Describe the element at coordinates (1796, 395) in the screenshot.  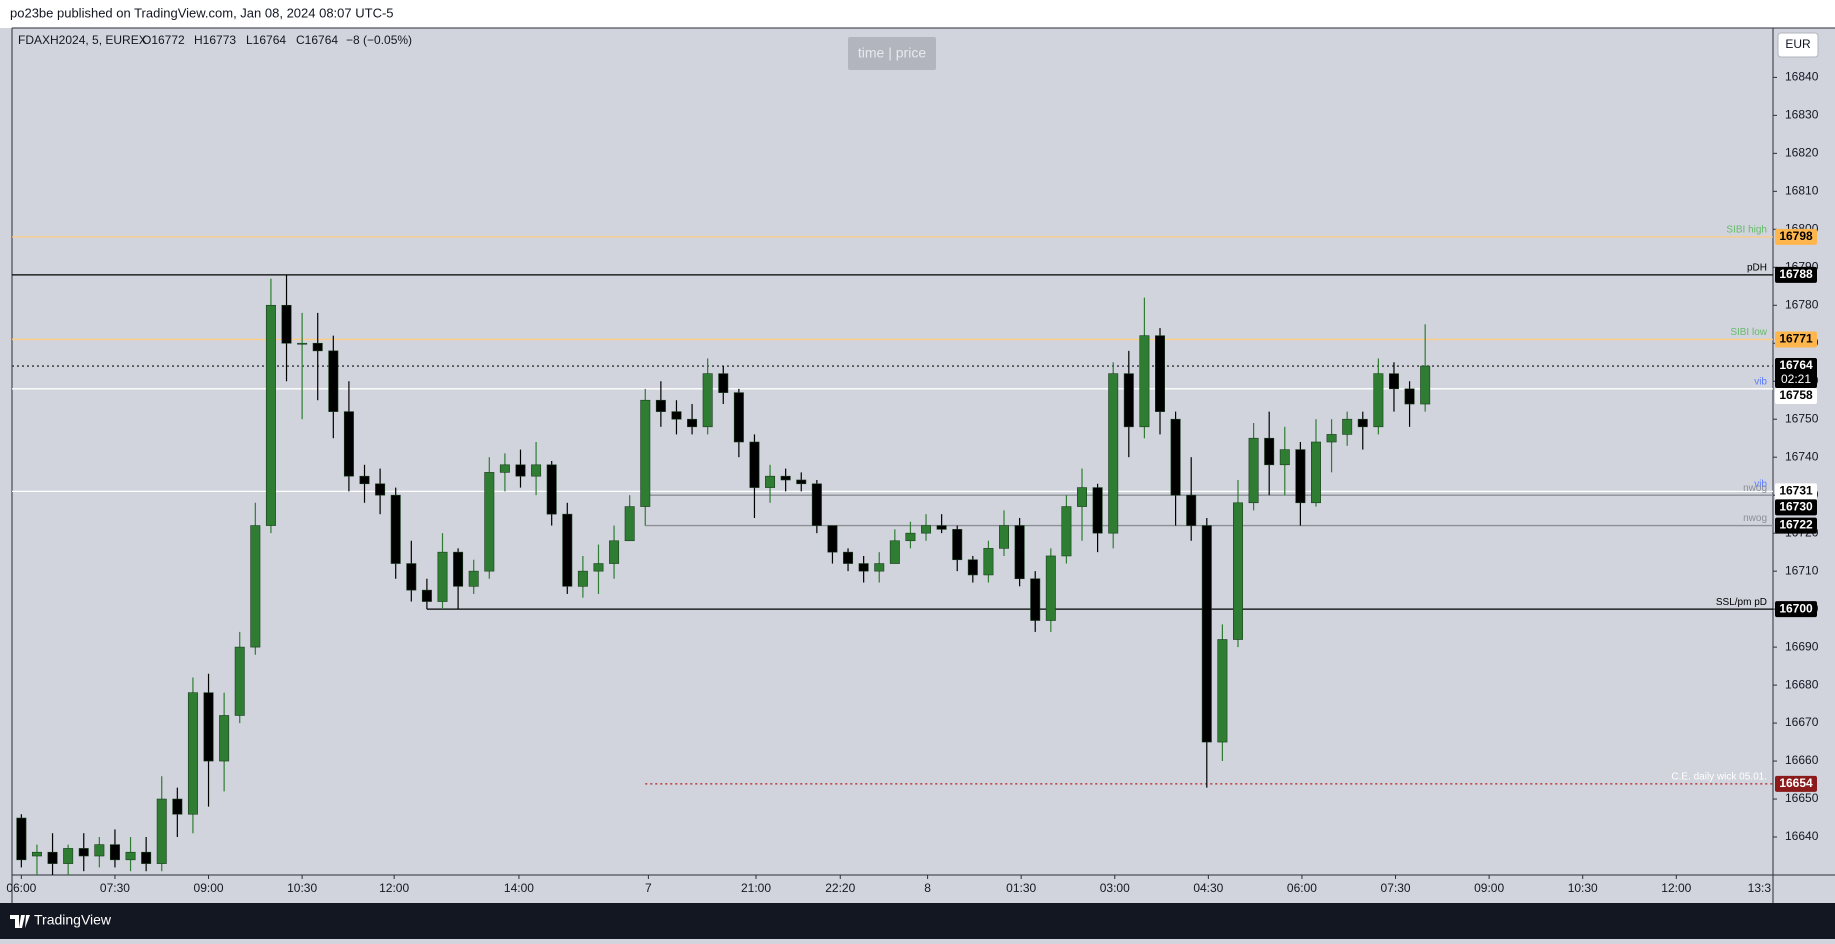
I see `price-tag-label: 16758` at that location.